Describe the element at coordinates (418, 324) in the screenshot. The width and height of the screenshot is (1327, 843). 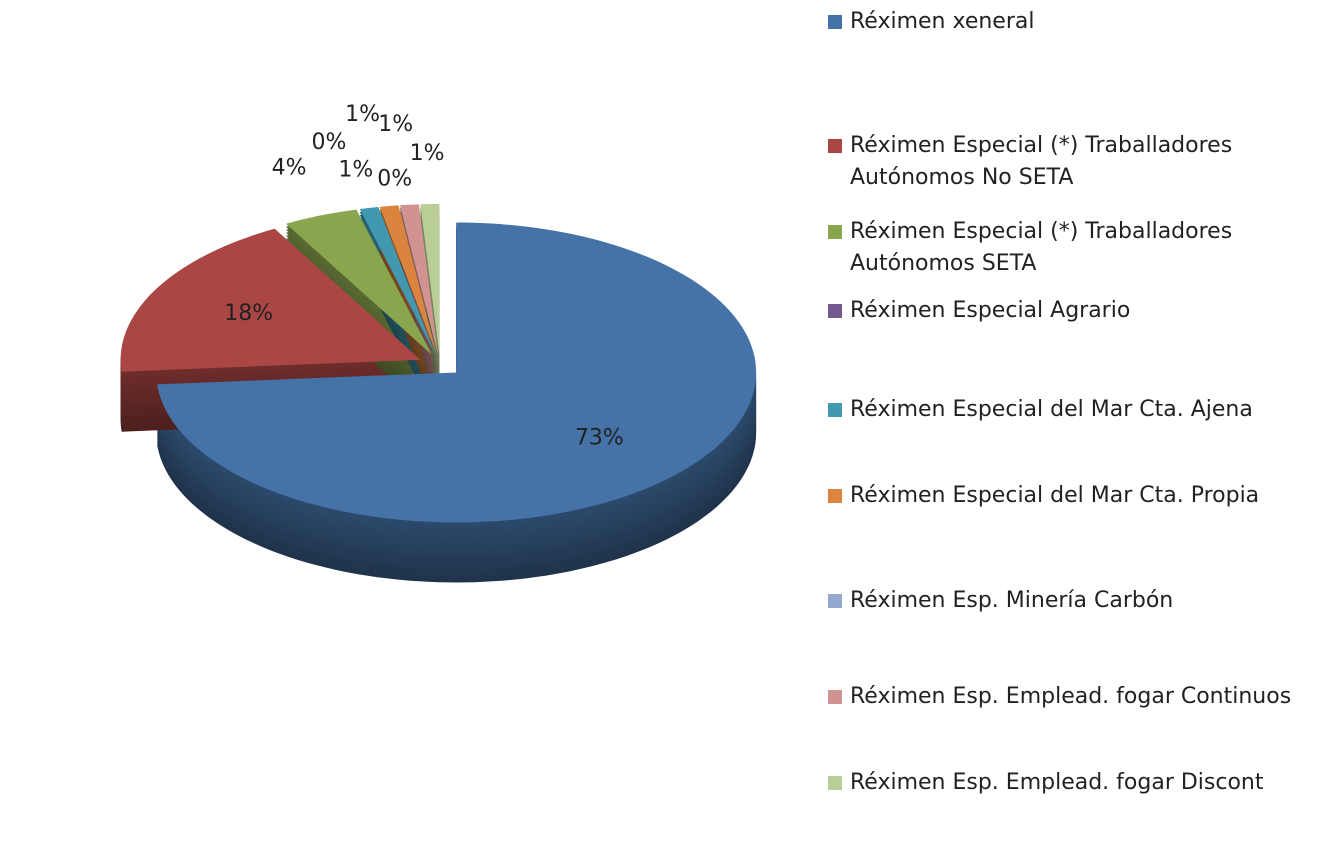
I see `slice-side-layer` at that location.